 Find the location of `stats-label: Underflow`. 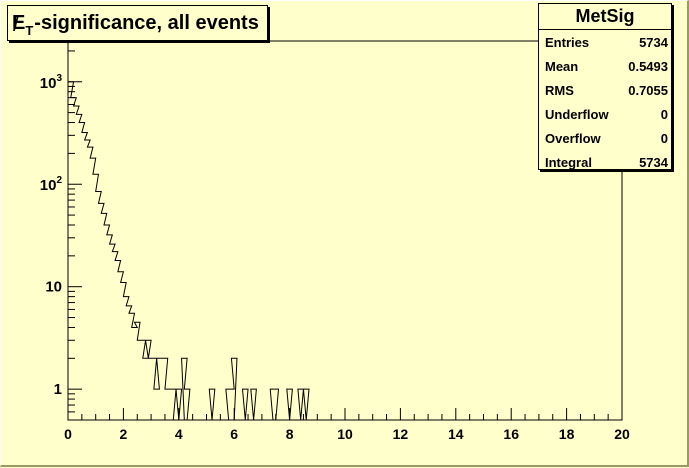

stats-label: Underflow is located at coordinates (577, 114).